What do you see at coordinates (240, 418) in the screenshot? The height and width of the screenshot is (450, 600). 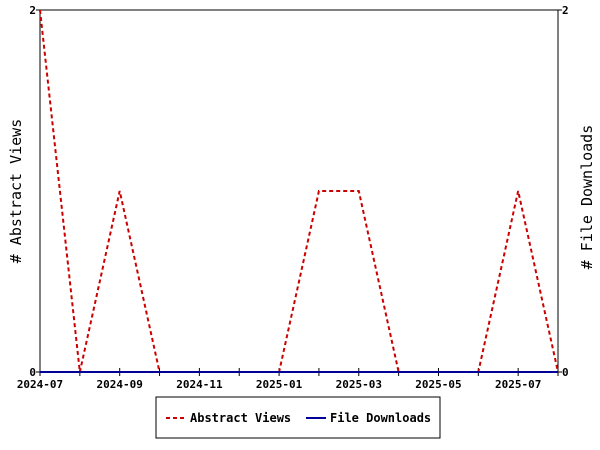 I see `legend-label-abstract-views: Abstract Views` at bounding box center [240, 418].